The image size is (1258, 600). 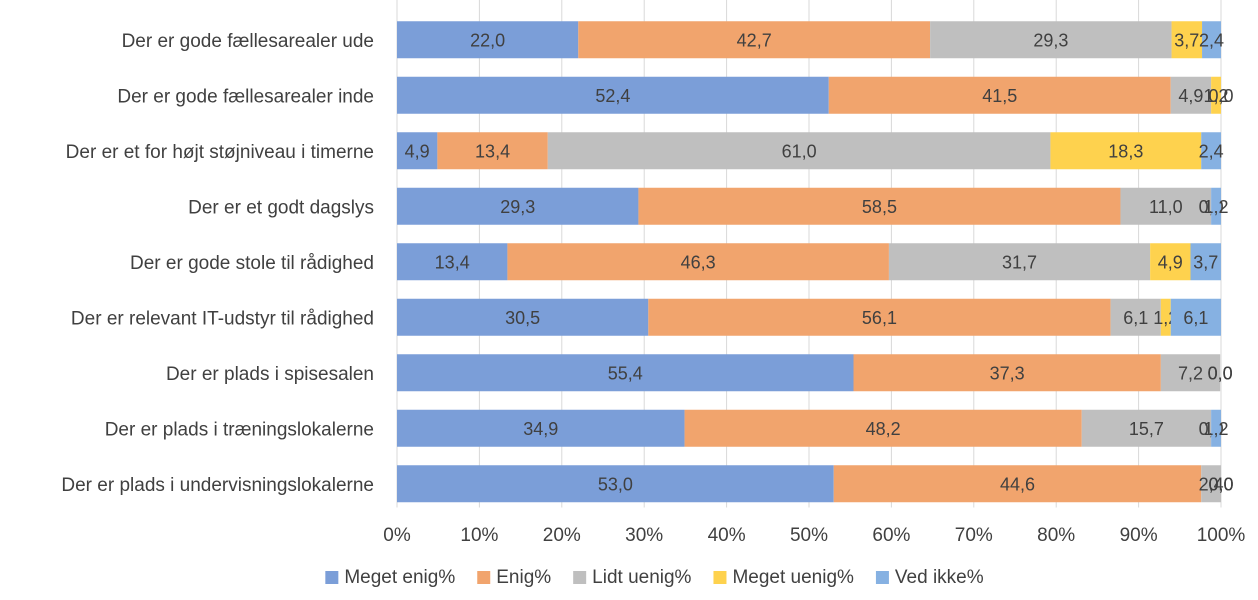 I want to click on legend-label: Ved ikke%, so click(x=939, y=577).